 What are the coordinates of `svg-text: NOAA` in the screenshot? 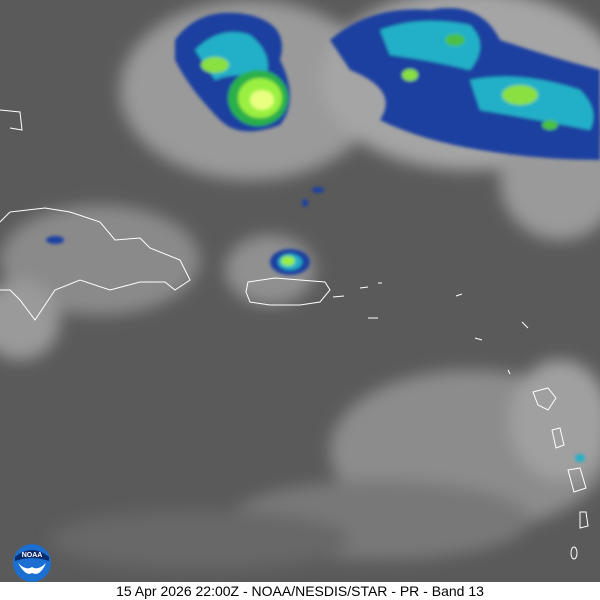 It's located at (32, 555).